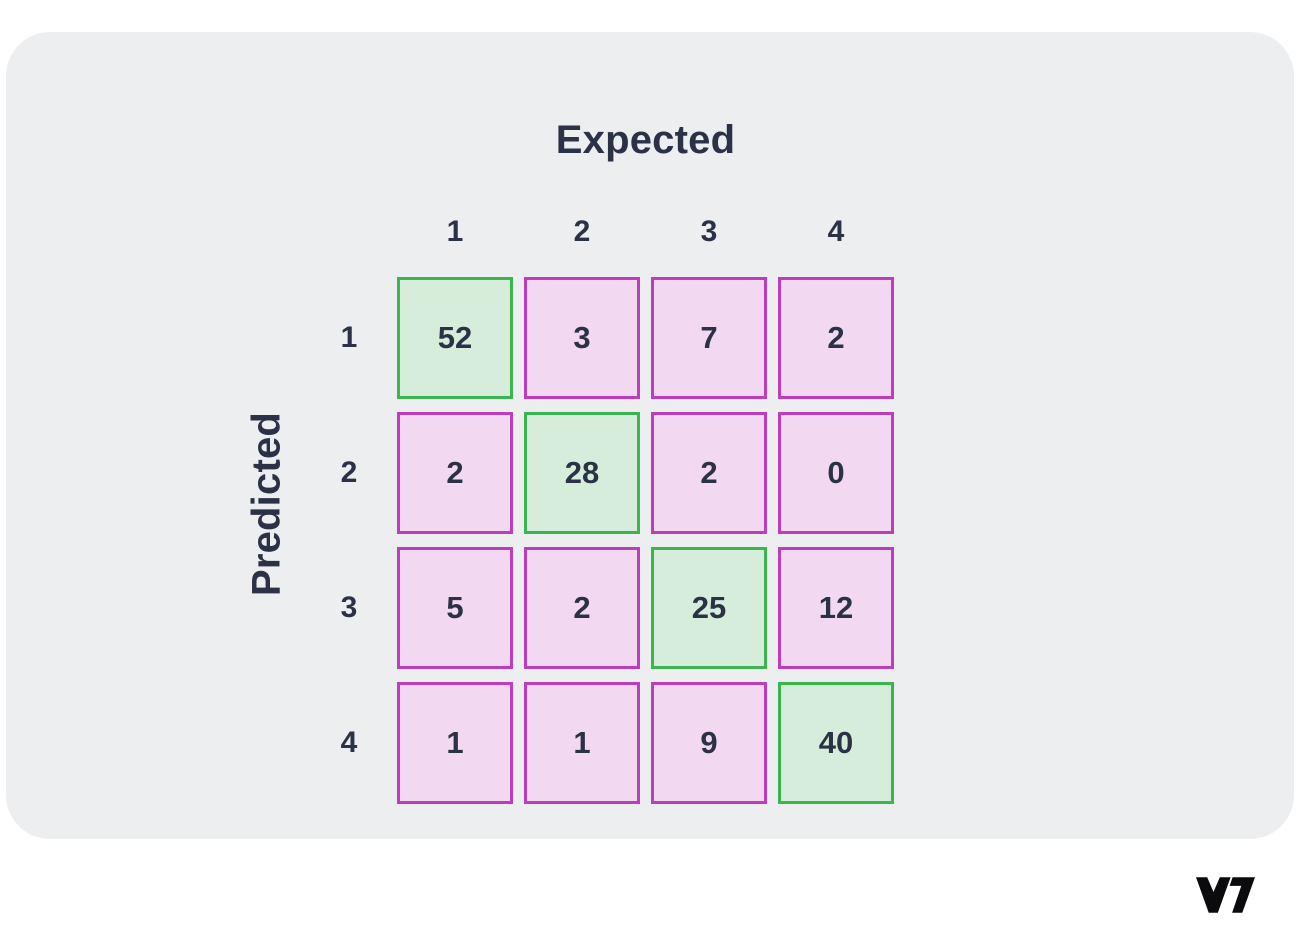 This screenshot has width=1300, height=952. I want to click on predicted-axis-title: Predicted, so click(266, 504).